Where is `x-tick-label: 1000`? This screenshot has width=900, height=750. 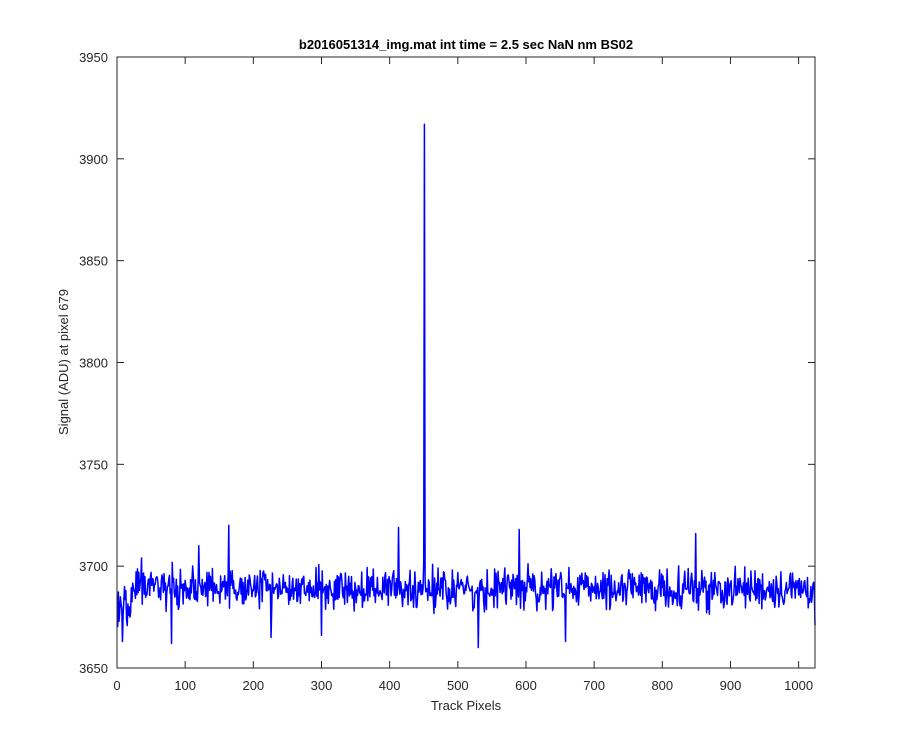
x-tick-label: 1000 is located at coordinates (798, 685).